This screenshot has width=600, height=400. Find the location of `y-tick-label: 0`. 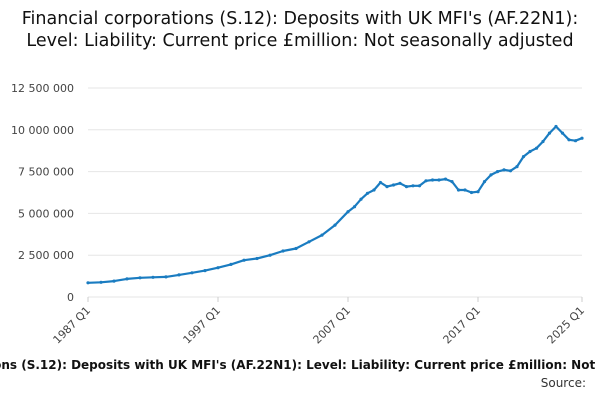

y-tick-label: 0 is located at coordinates (70, 297).